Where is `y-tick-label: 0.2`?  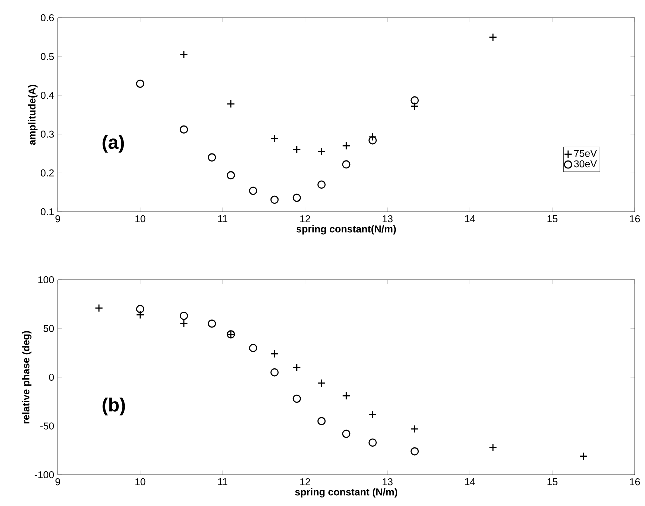 y-tick-label: 0.2 is located at coordinates (47, 173).